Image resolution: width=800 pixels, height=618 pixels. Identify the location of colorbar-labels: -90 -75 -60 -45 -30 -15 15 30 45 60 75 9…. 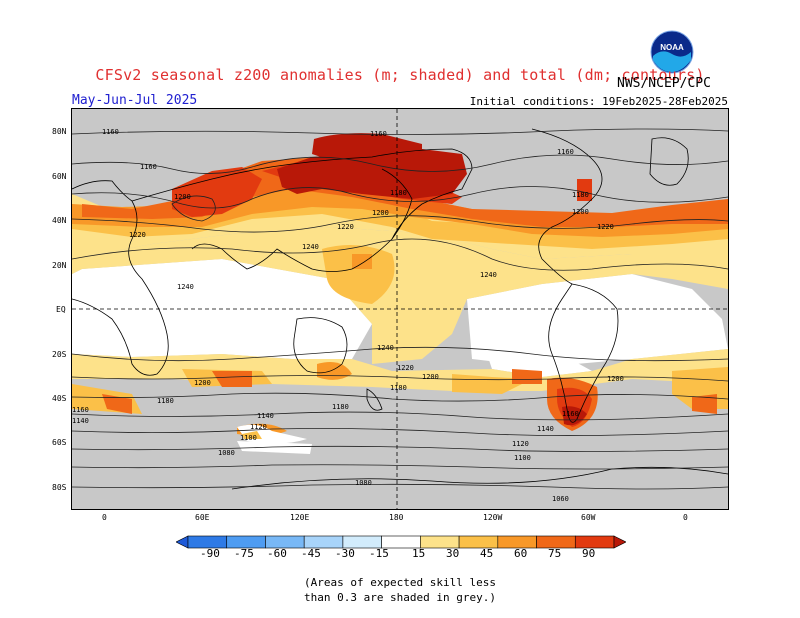
(401, 554).